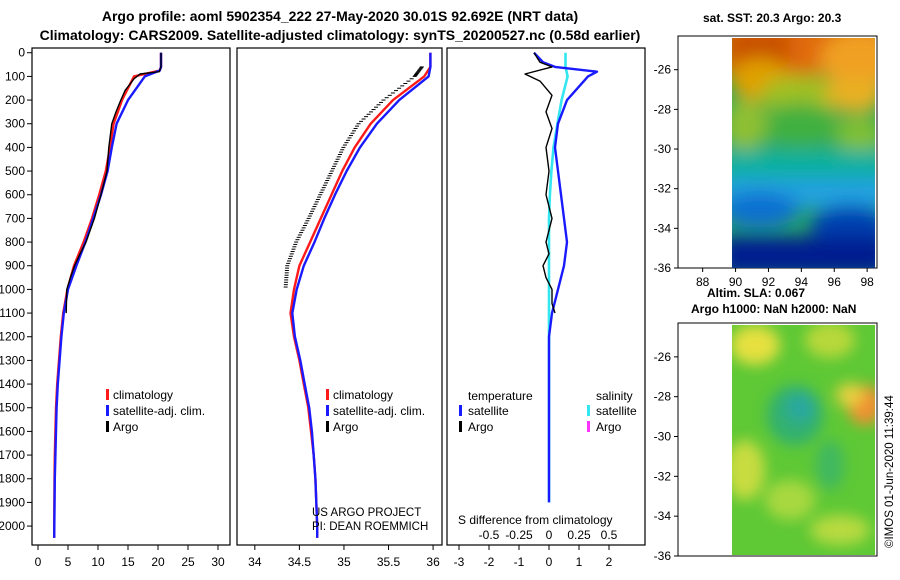 The width and height of the screenshot is (900, 580). What do you see at coordinates (188, 562) in the screenshot?
I see `temperature-tick-label: 25` at bounding box center [188, 562].